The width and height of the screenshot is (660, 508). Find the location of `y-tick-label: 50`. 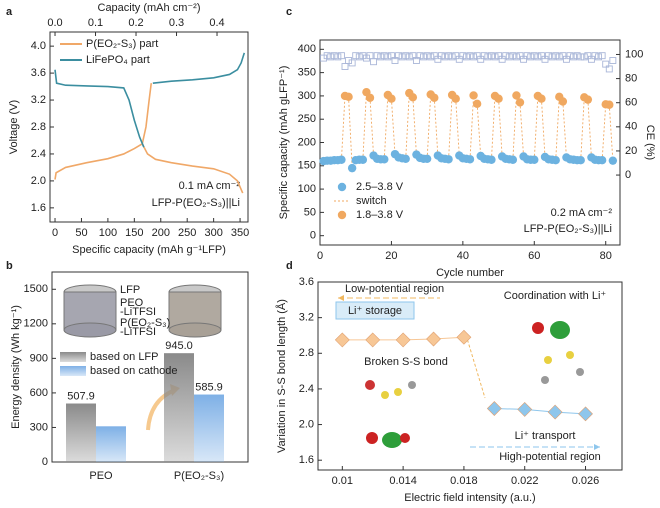

y-tick-label: 50 is located at coordinates (310, 212).